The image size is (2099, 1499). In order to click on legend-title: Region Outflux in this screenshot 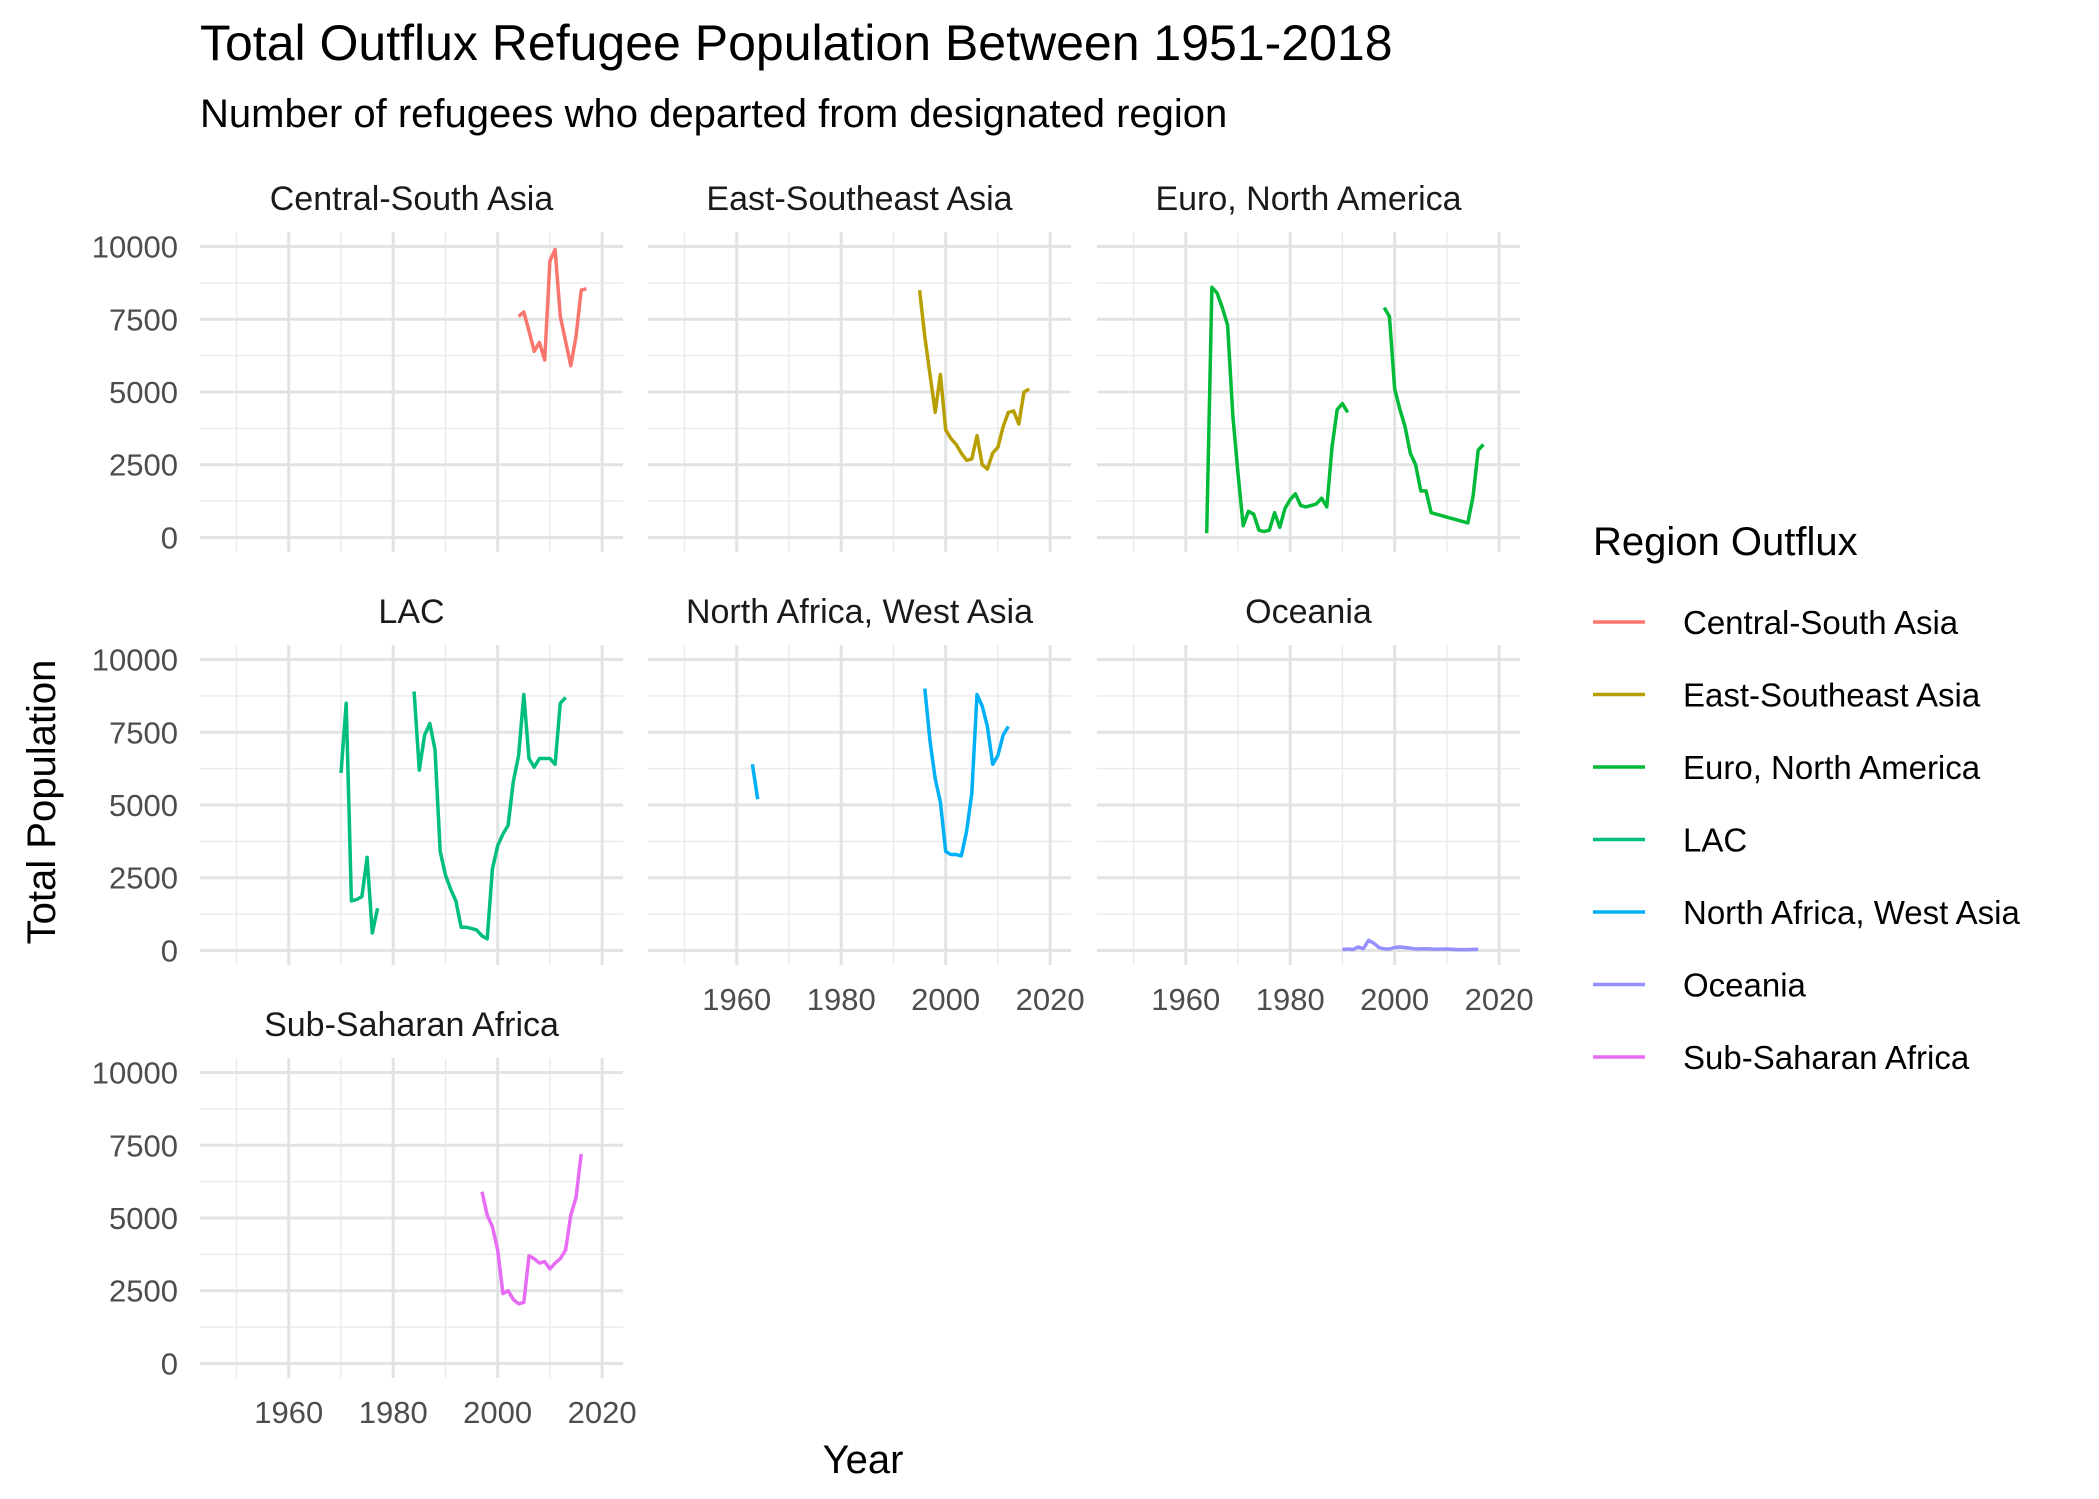, I will do `click(1725, 542)`.